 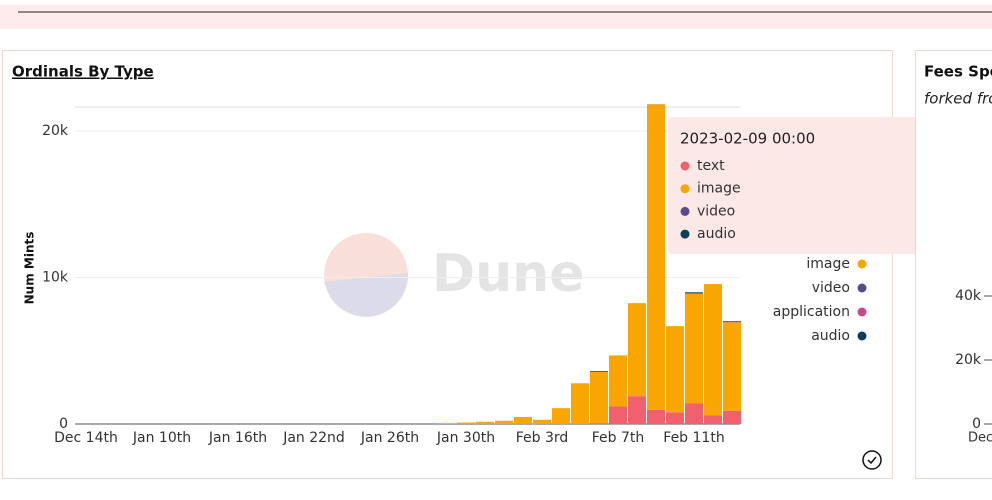 I want to click on side-y-tick-label: 20k, so click(x=968, y=360).